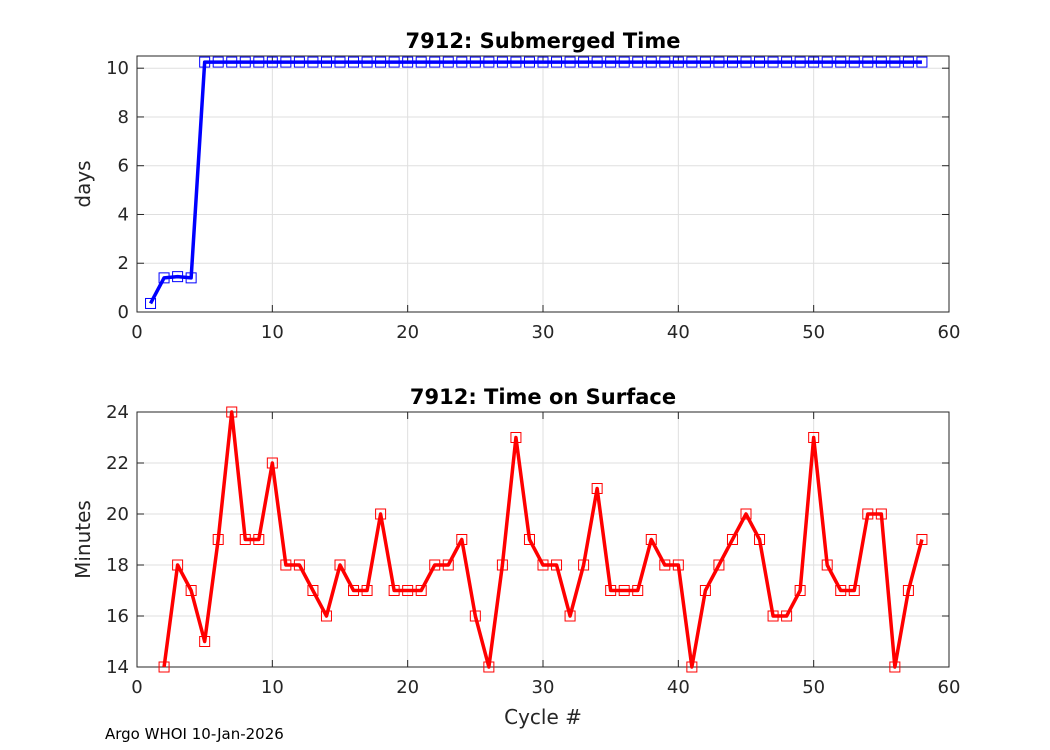 The width and height of the screenshot is (1050, 750). I want to click on y-axis-label: Minutes, so click(83, 539).